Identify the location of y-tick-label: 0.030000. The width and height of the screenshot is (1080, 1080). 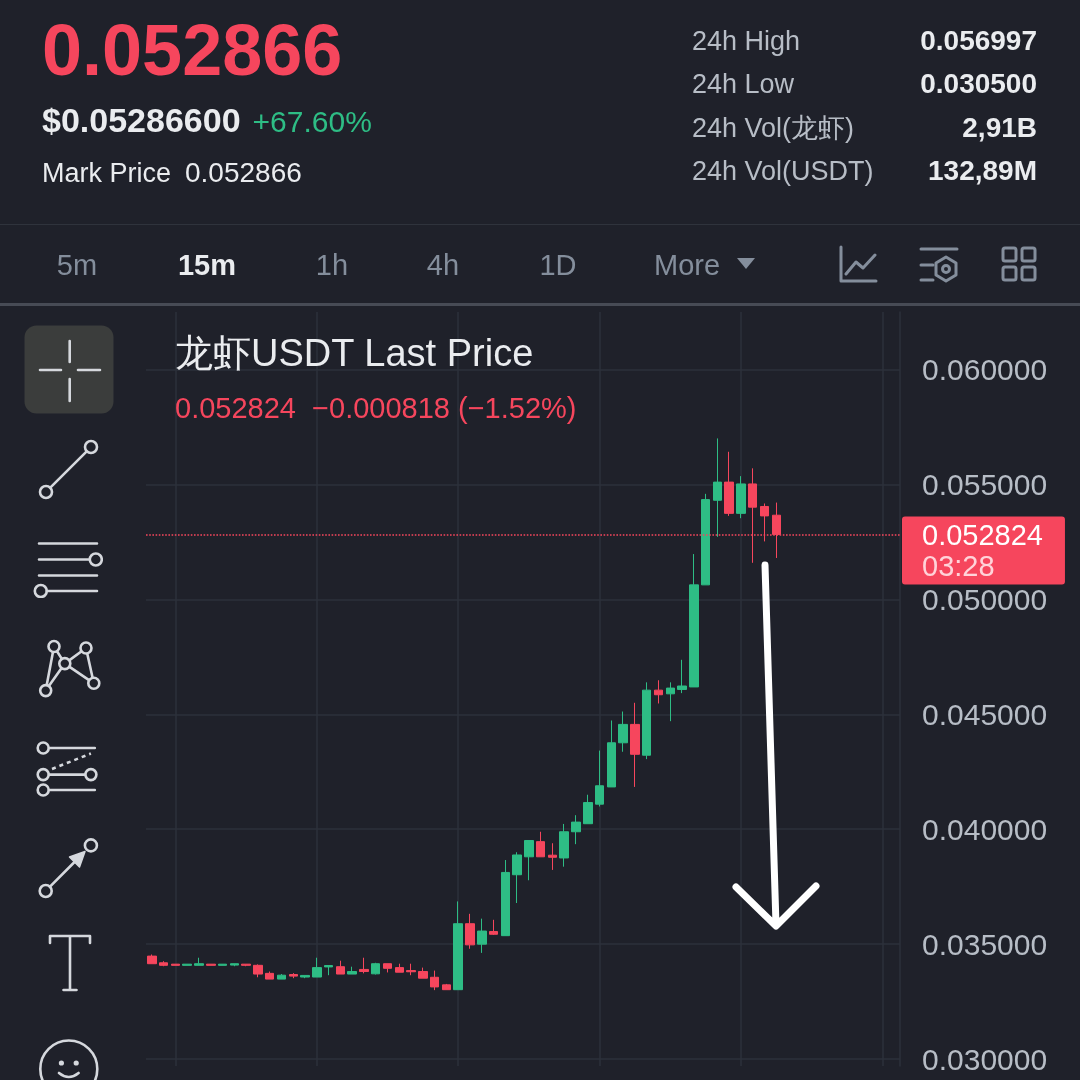
(985, 1059).